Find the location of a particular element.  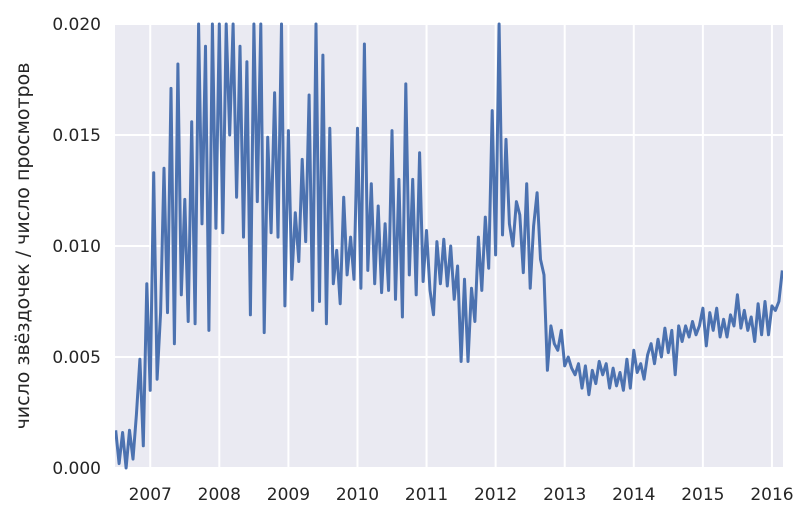

x-tick-label: 2016 is located at coordinates (771, 495).